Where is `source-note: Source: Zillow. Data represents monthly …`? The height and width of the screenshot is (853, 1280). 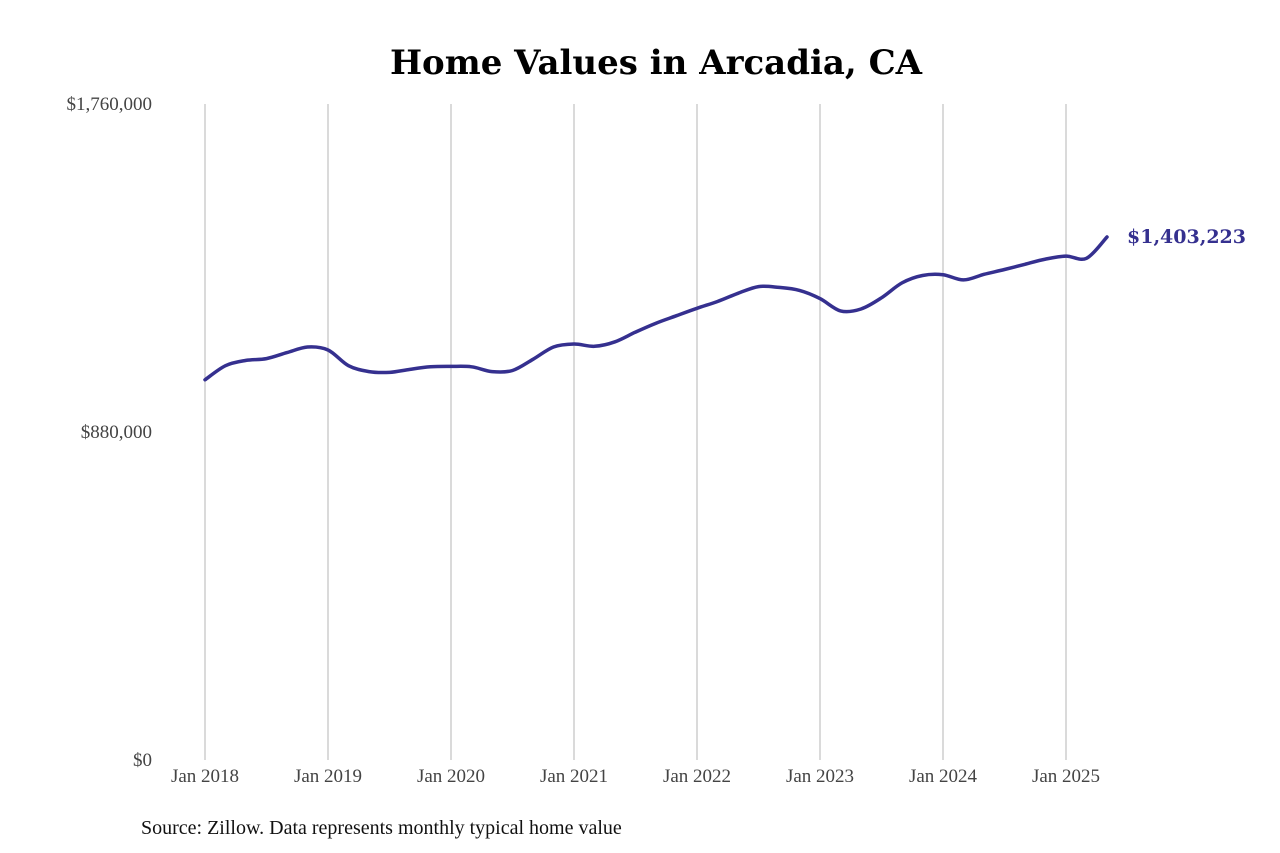 source-note: Source: Zillow. Data represents monthly … is located at coordinates (381, 828).